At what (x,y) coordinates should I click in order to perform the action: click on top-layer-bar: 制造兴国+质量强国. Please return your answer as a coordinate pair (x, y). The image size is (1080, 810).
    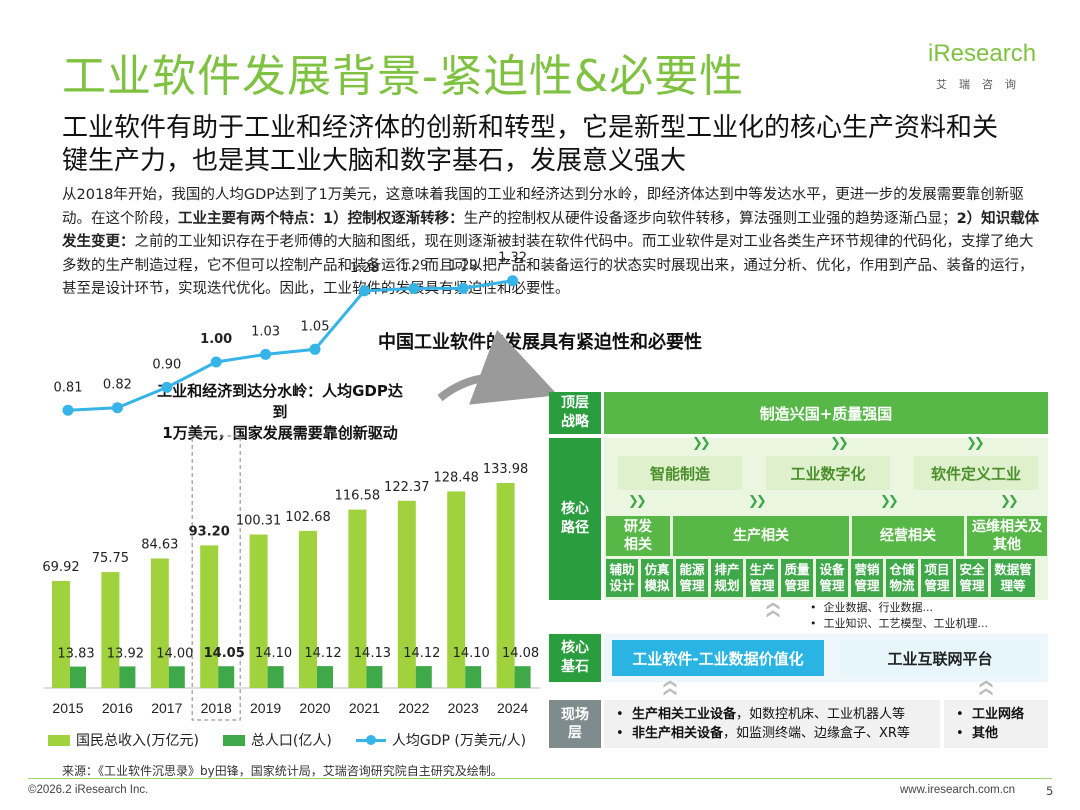
    Looking at the image, I should click on (826, 413).